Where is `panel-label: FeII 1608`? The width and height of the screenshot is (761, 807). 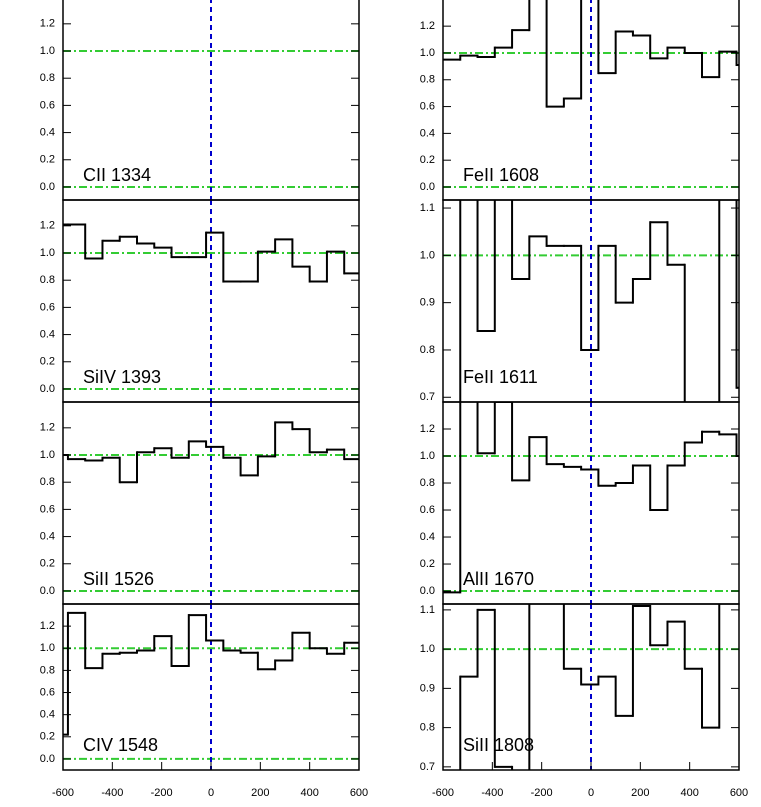
panel-label: FeII 1608 is located at coordinates (501, 175).